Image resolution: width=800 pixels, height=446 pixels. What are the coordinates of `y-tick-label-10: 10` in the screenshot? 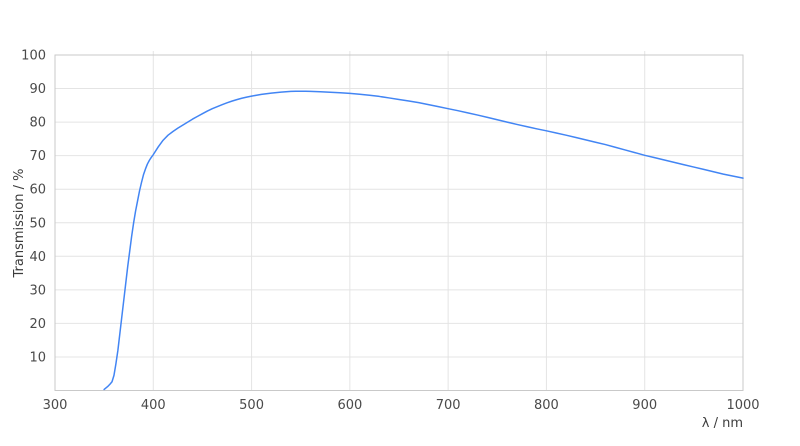 It's located at (37, 357).